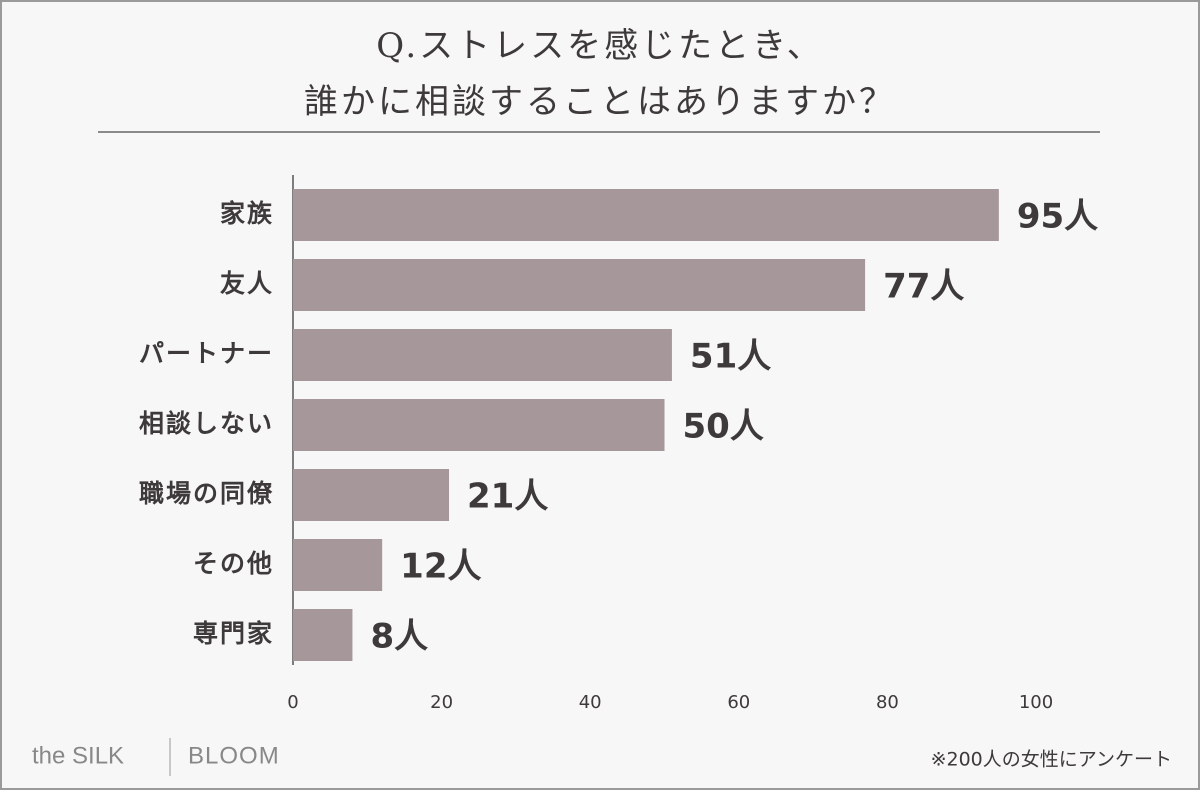  Describe the element at coordinates (590, 702) in the screenshot. I see `x-tick-label: 40` at that location.